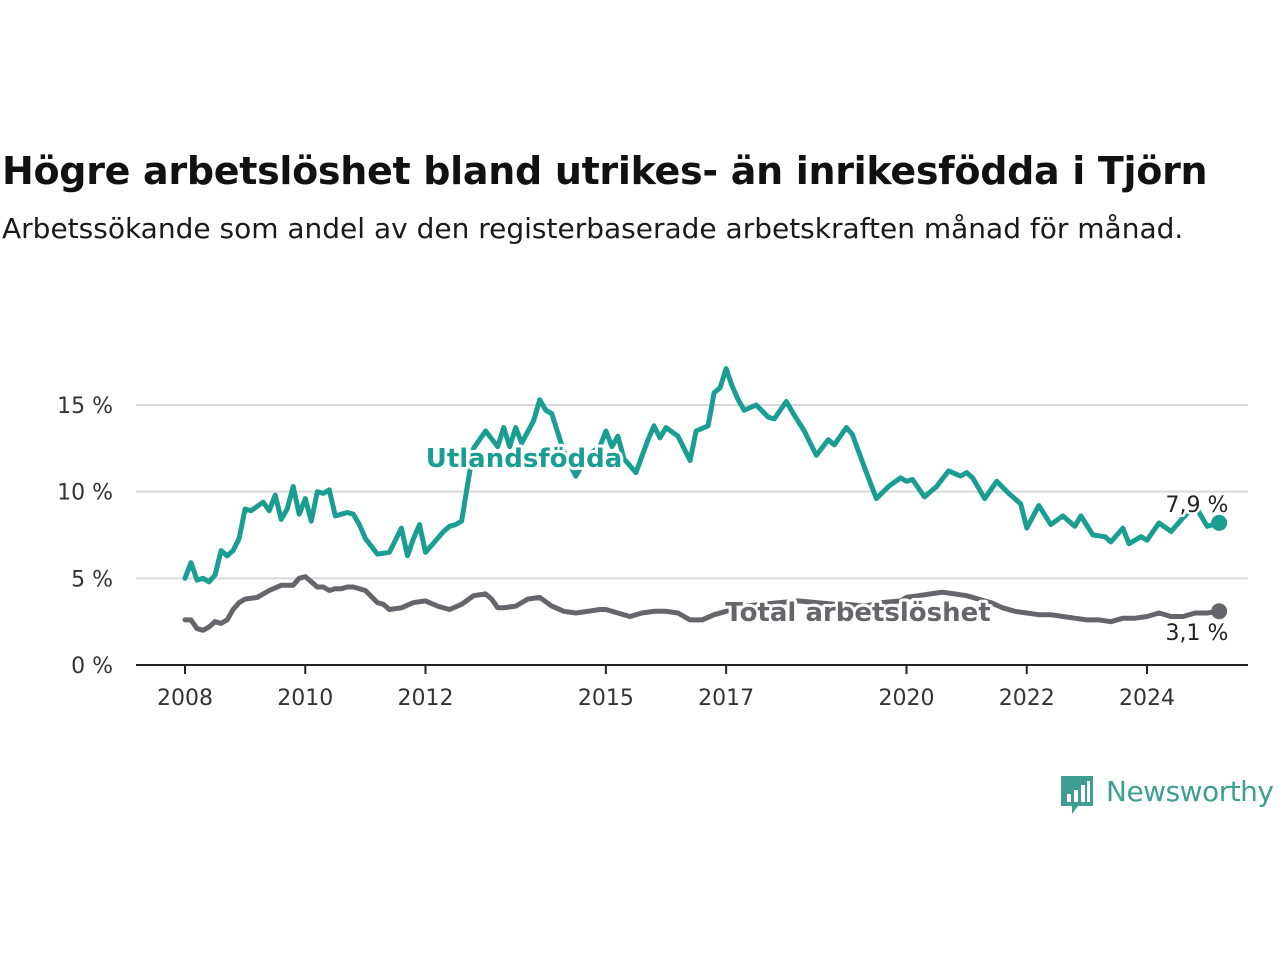  I want to click on series-label-total: Total arbetslöshet, so click(857, 613).